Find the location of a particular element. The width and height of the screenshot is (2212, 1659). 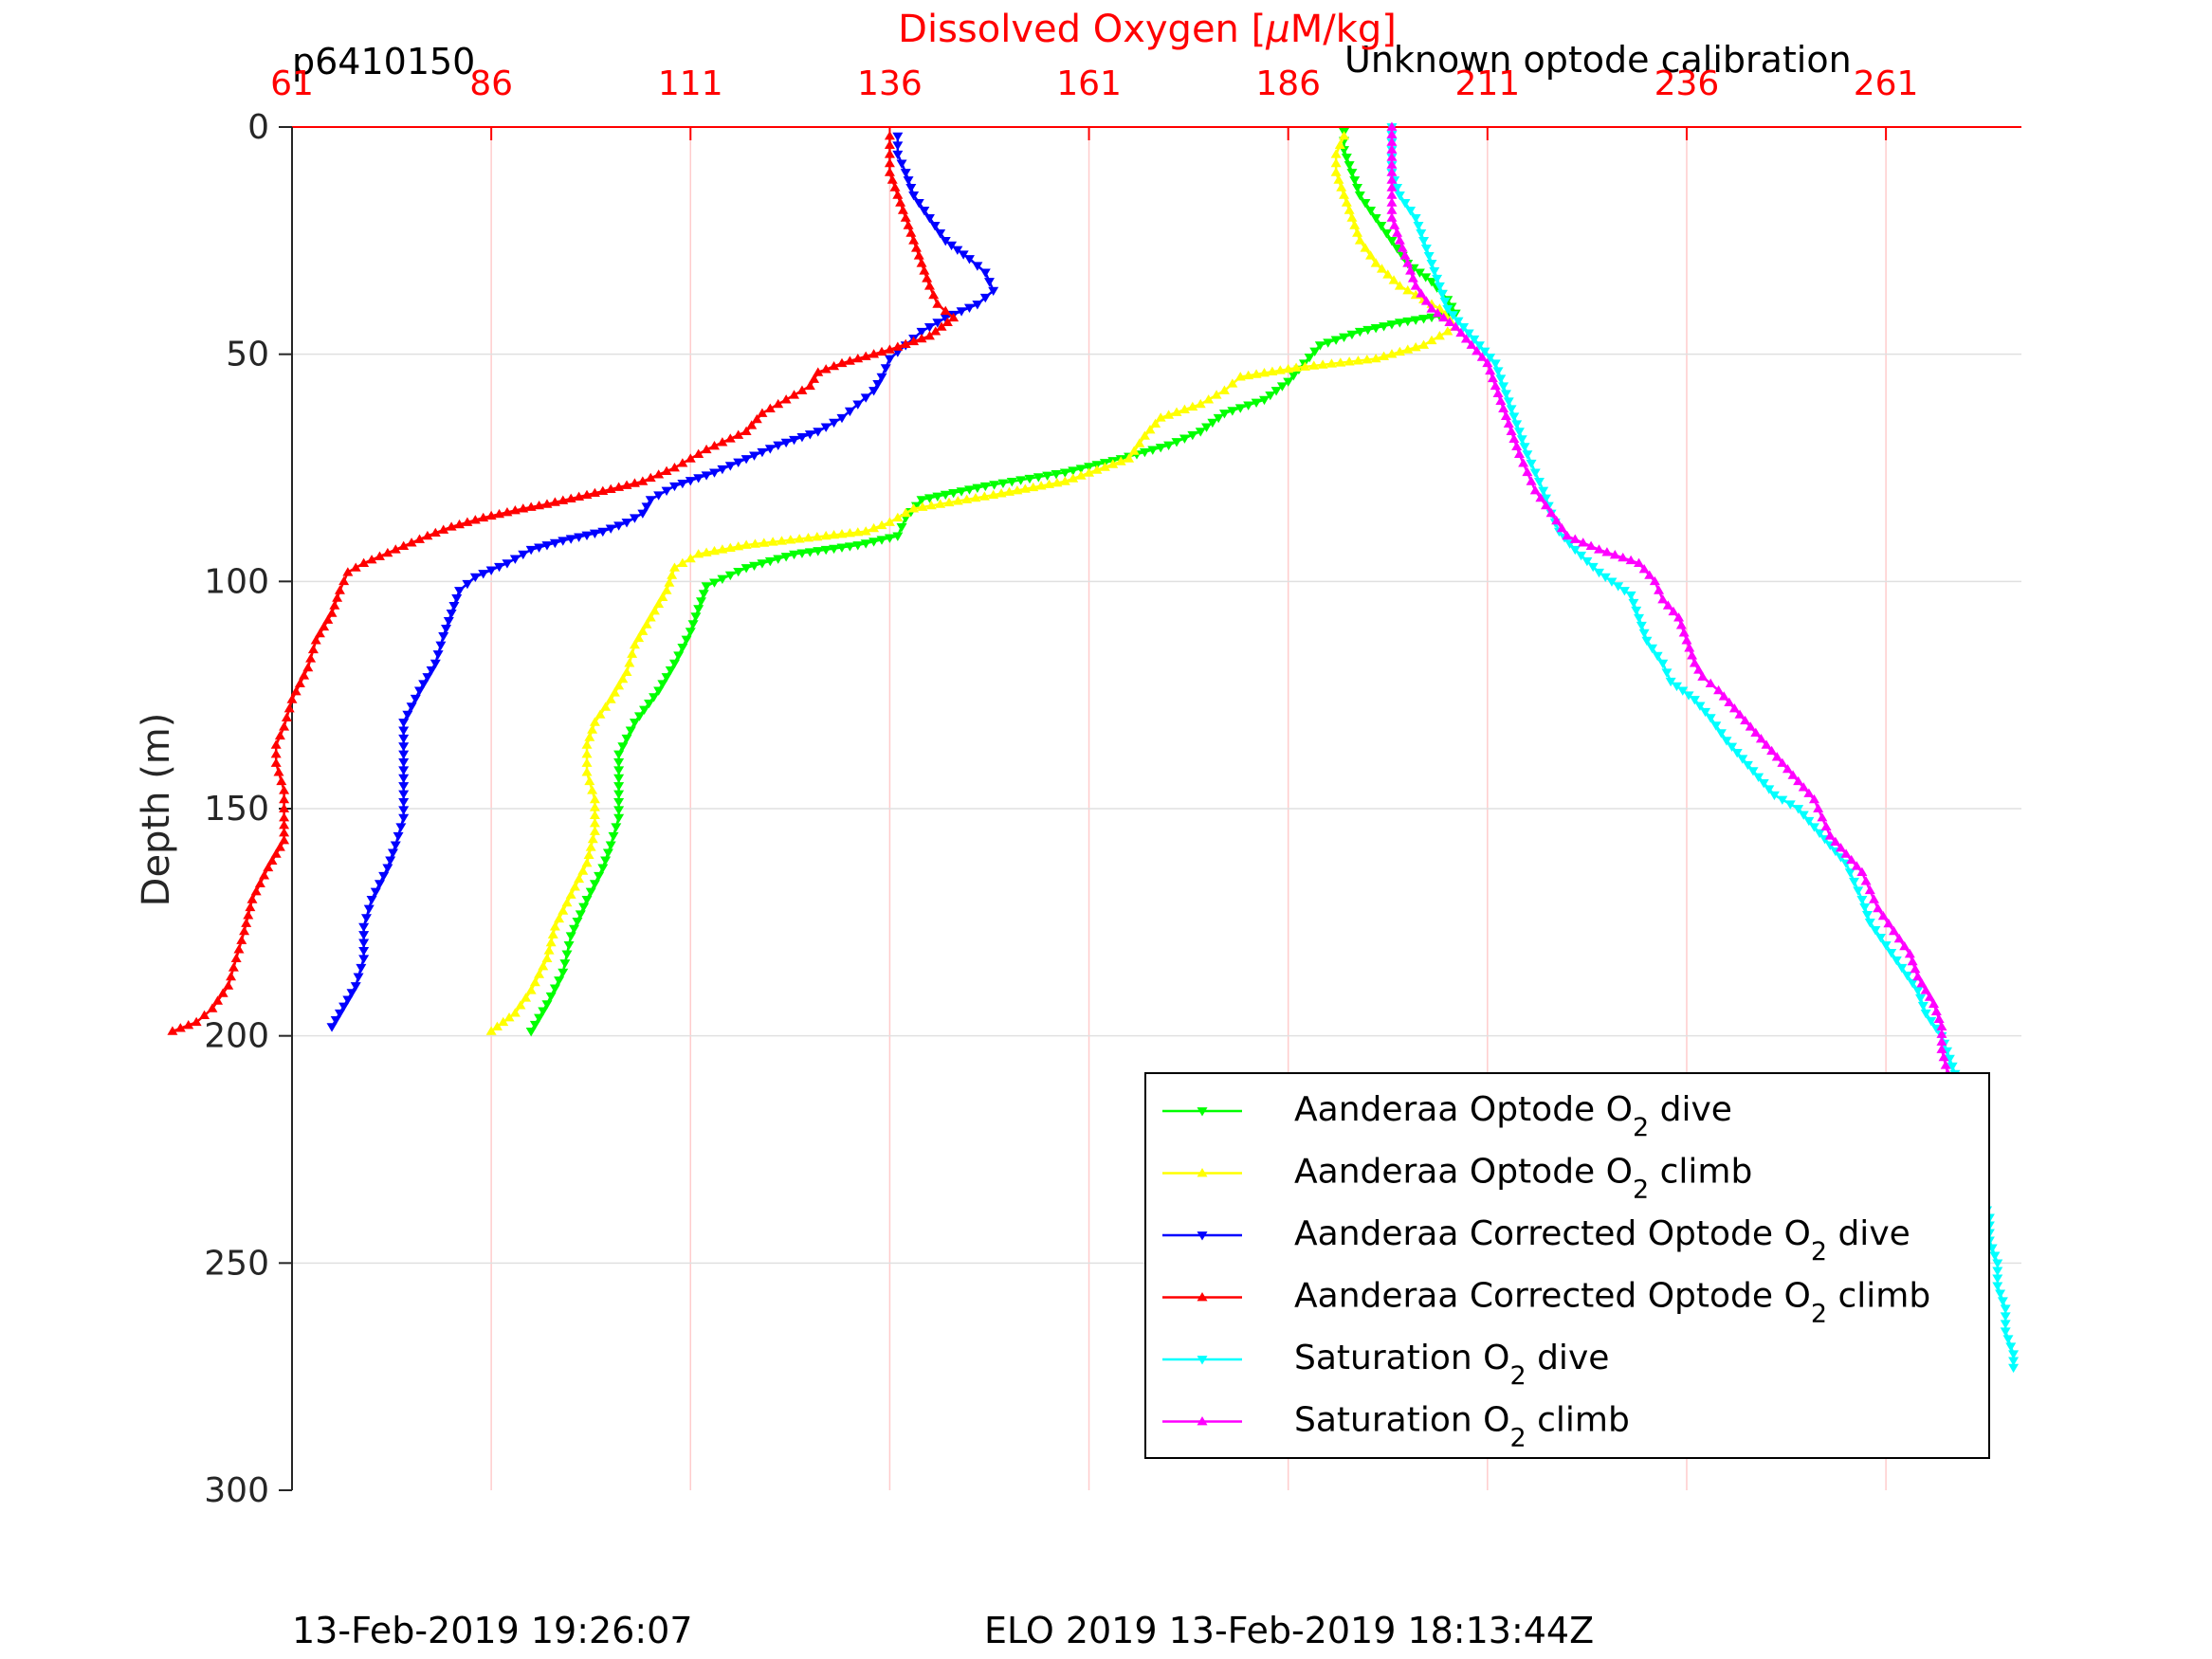

legend-label: Aanderaa Optode O2 dive is located at coordinates (1513, 1116).